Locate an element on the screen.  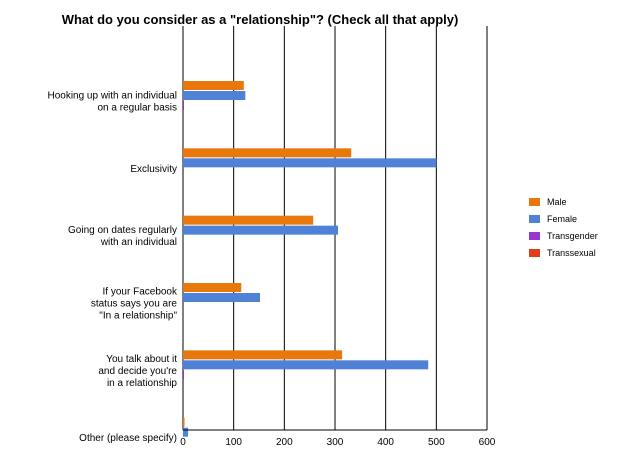
category-label: in a relationship is located at coordinates (142, 383).